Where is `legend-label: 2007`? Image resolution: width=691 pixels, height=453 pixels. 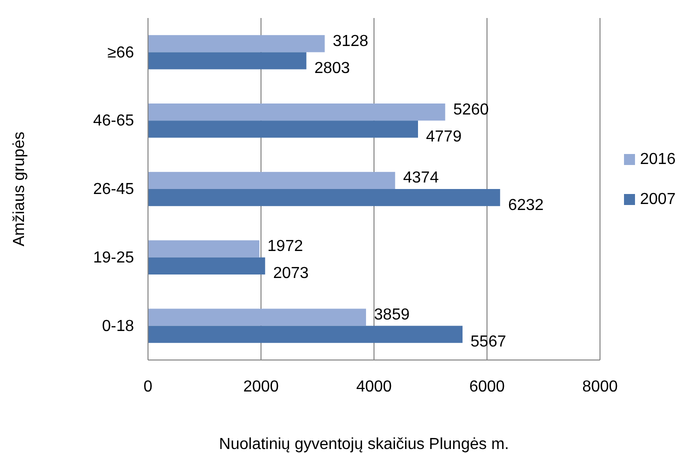
legend-label: 2007 is located at coordinates (658, 199).